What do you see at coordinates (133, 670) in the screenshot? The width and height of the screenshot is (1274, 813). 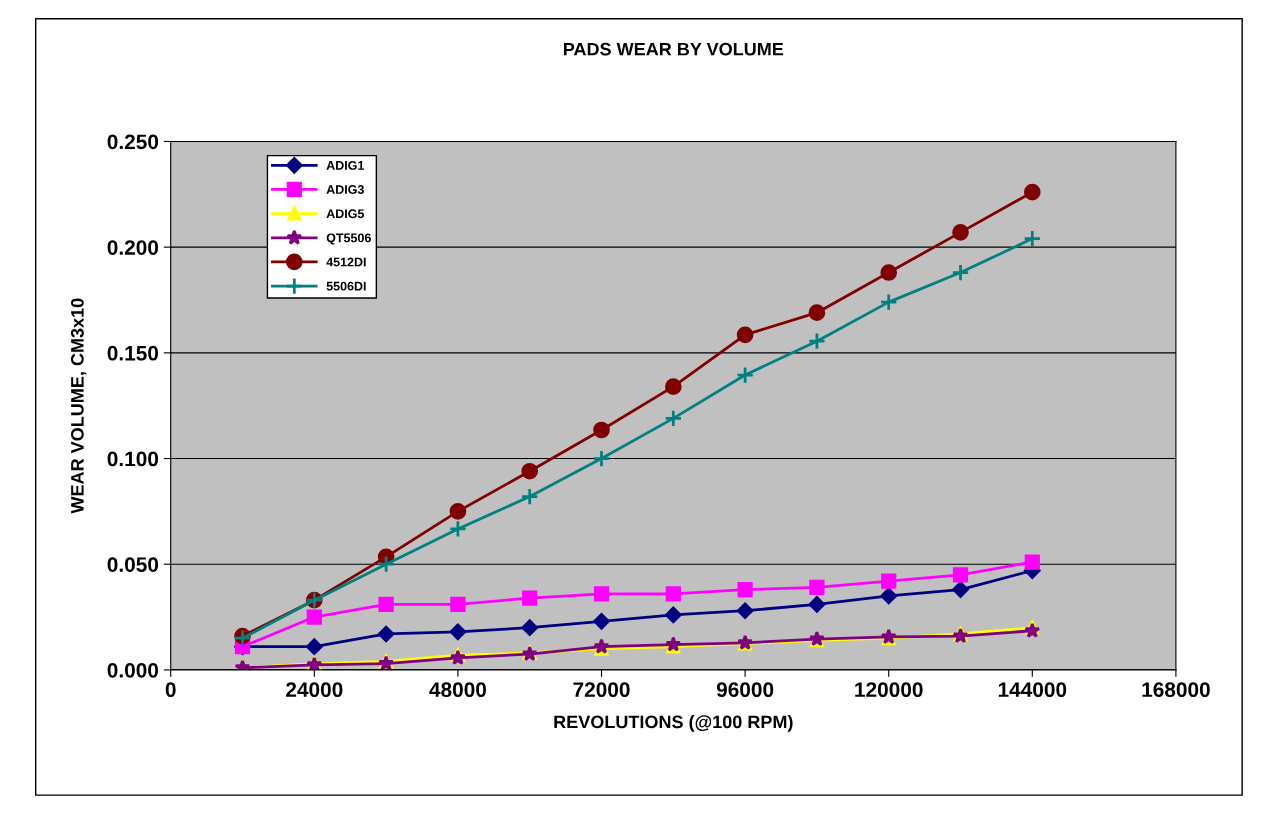 I see `y-tick-label: 0.000` at bounding box center [133, 670].